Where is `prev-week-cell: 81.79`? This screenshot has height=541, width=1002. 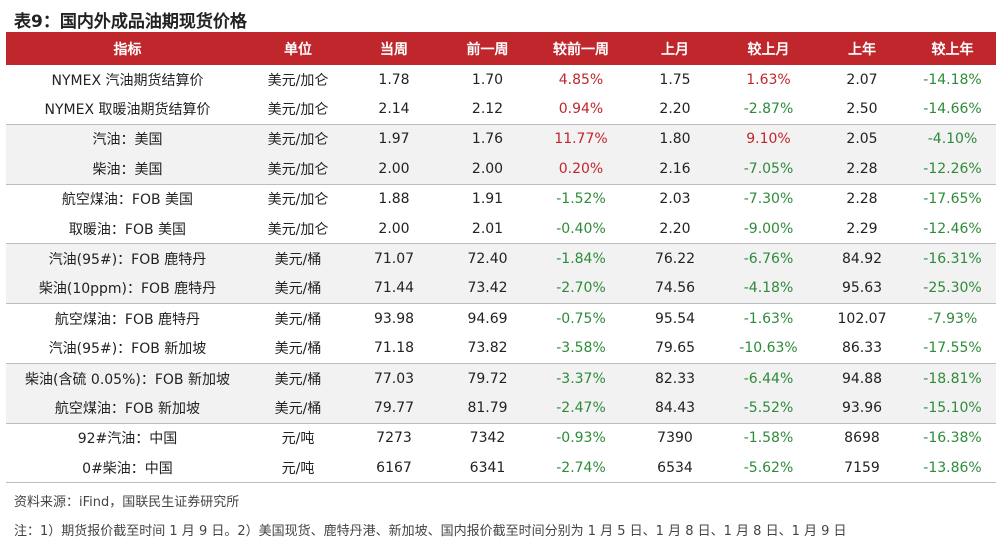 prev-week-cell: 81.79 is located at coordinates (487, 408).